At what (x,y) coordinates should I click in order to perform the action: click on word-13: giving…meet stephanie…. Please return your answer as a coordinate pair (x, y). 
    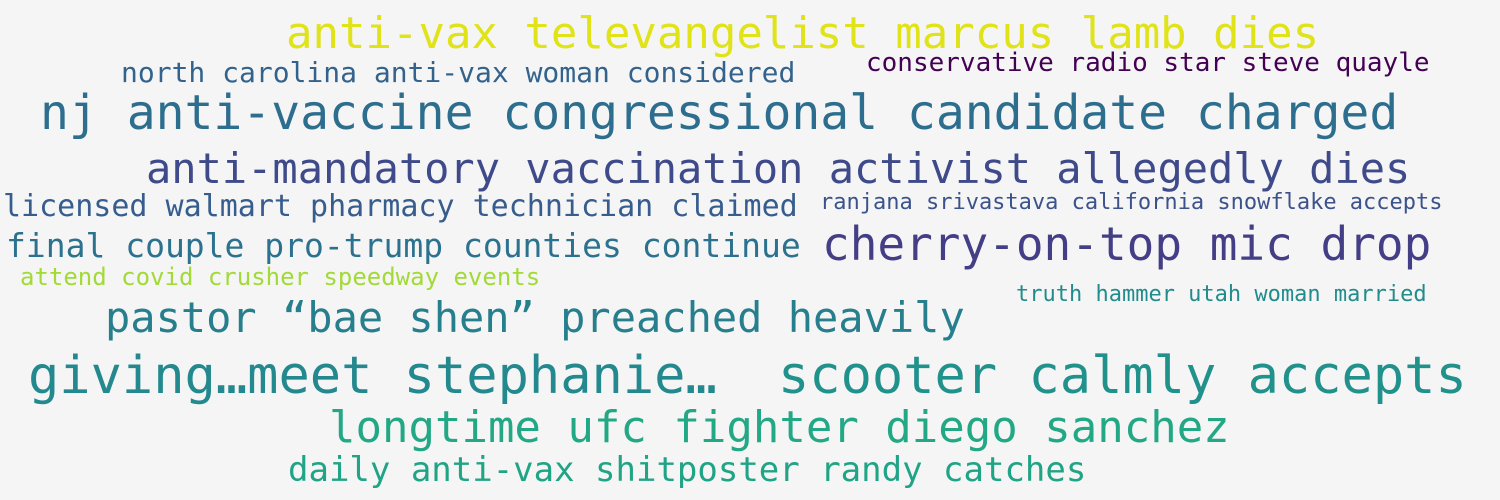
    Looking at the image, I should click on (372, 376).